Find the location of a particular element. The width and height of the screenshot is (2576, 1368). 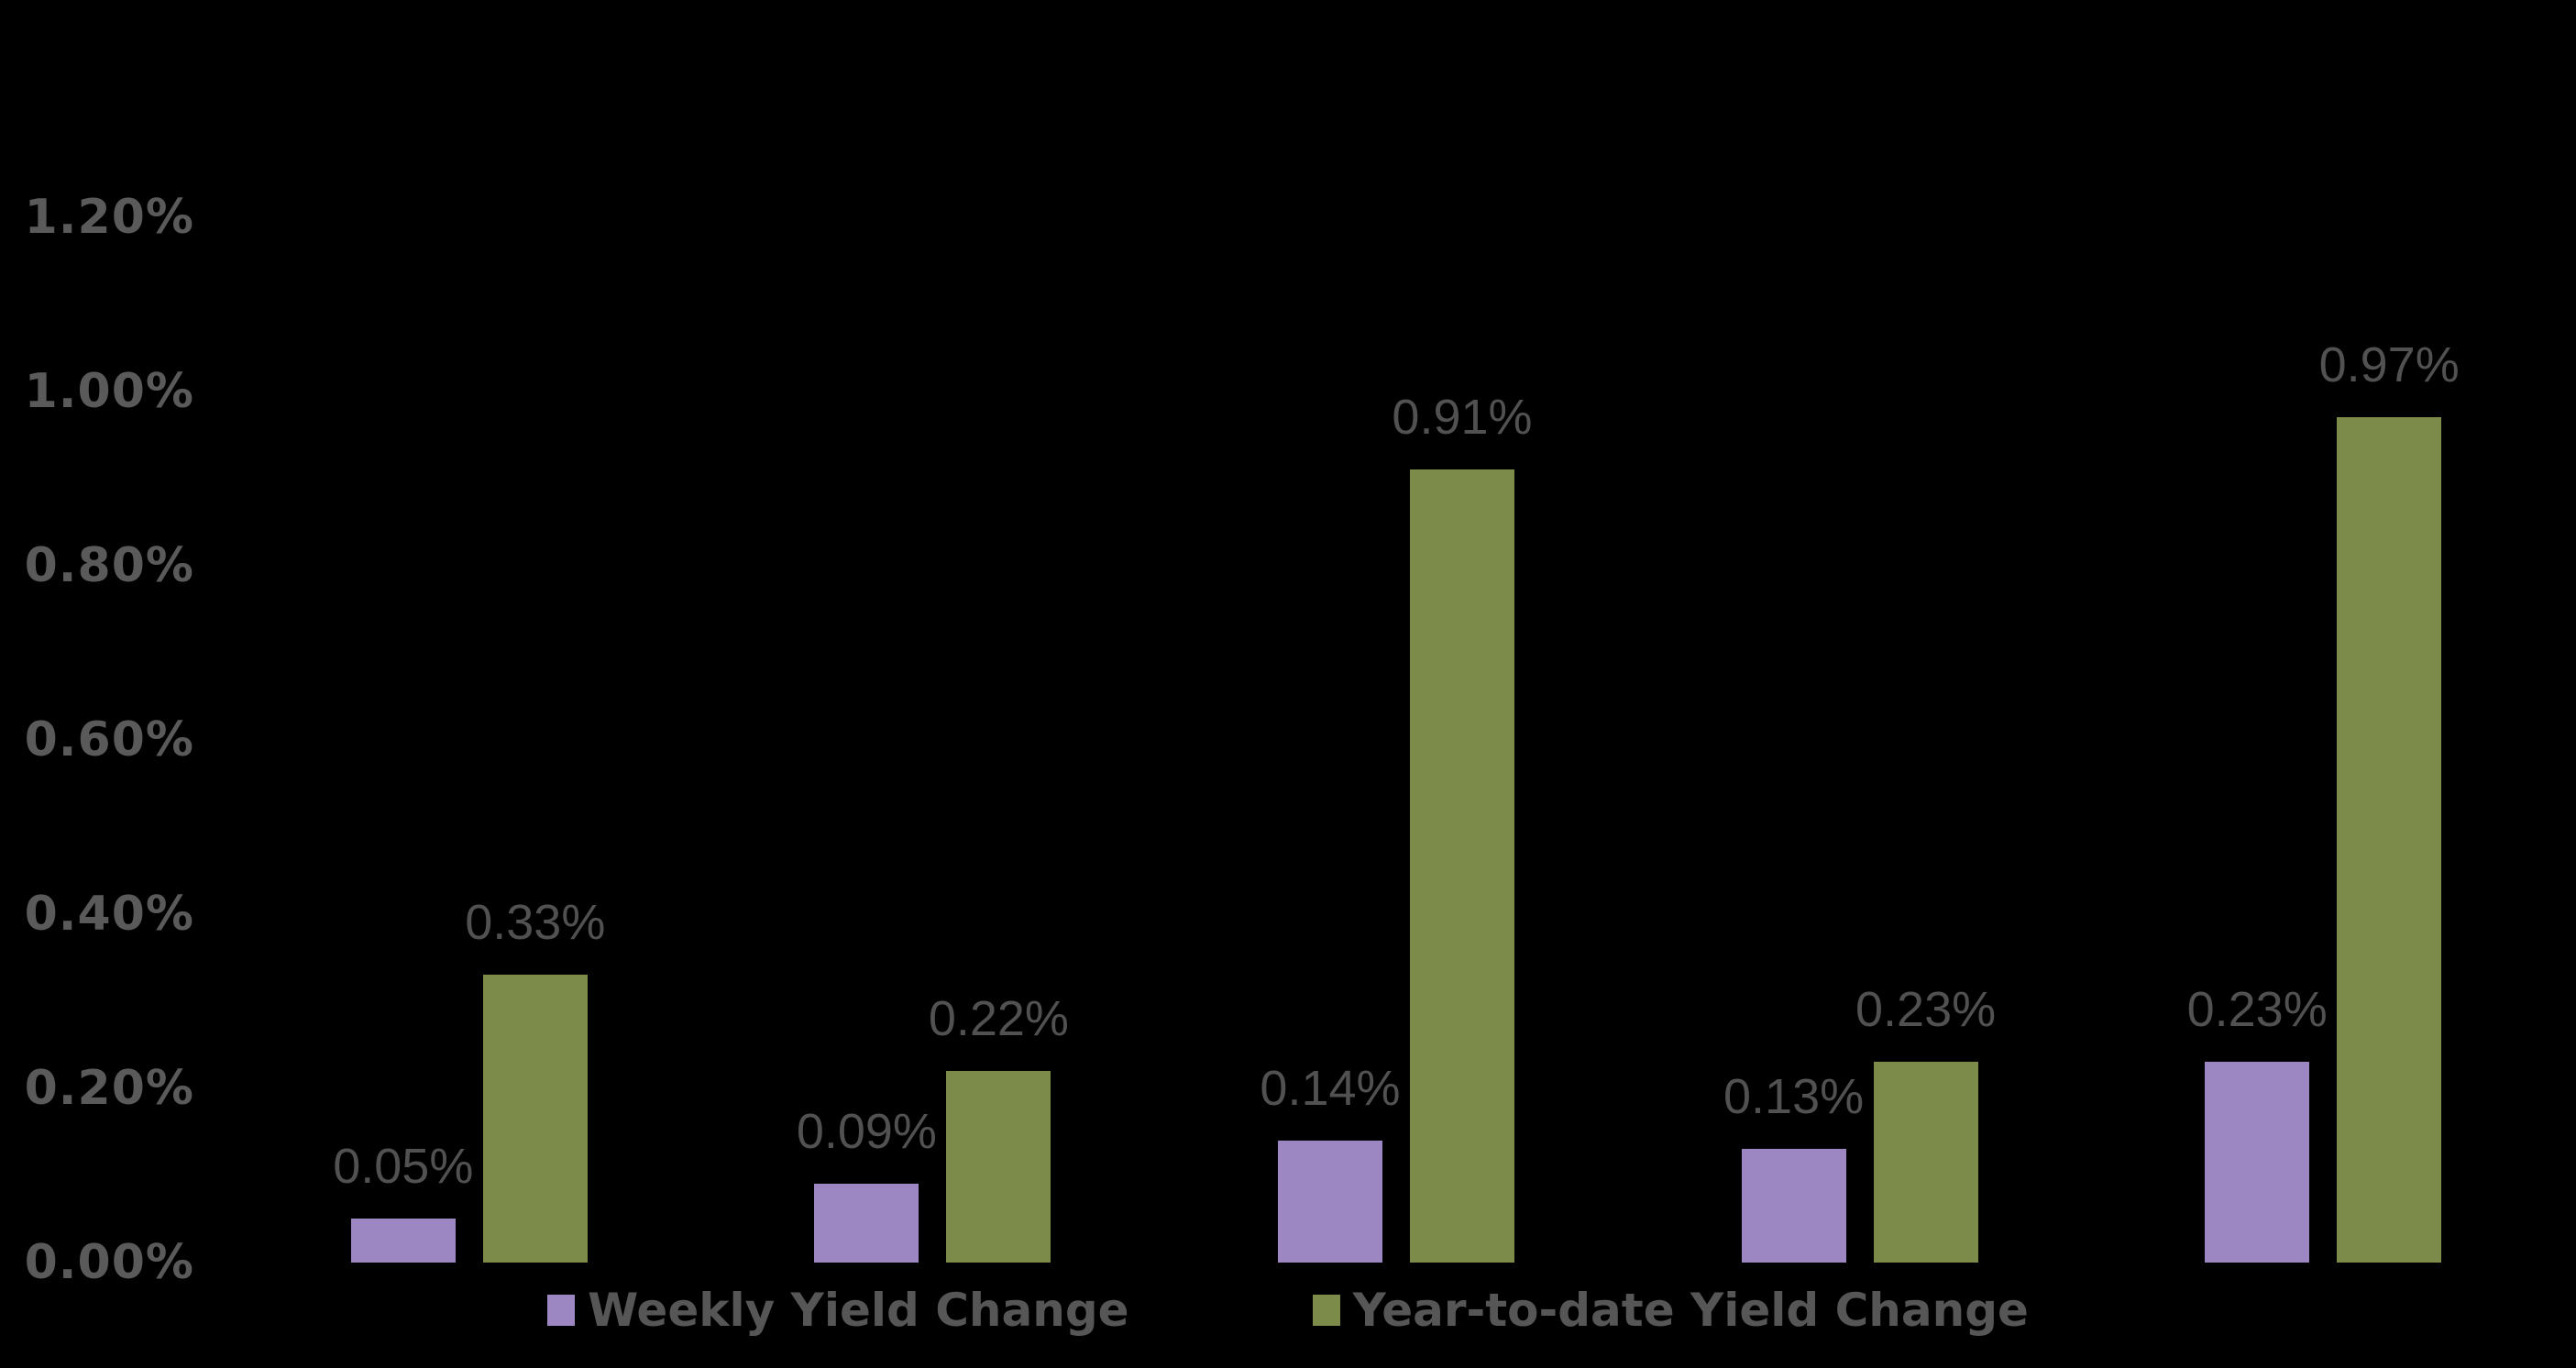

bar-value-label: 0.14% is located at coordinates (1330, 1088).